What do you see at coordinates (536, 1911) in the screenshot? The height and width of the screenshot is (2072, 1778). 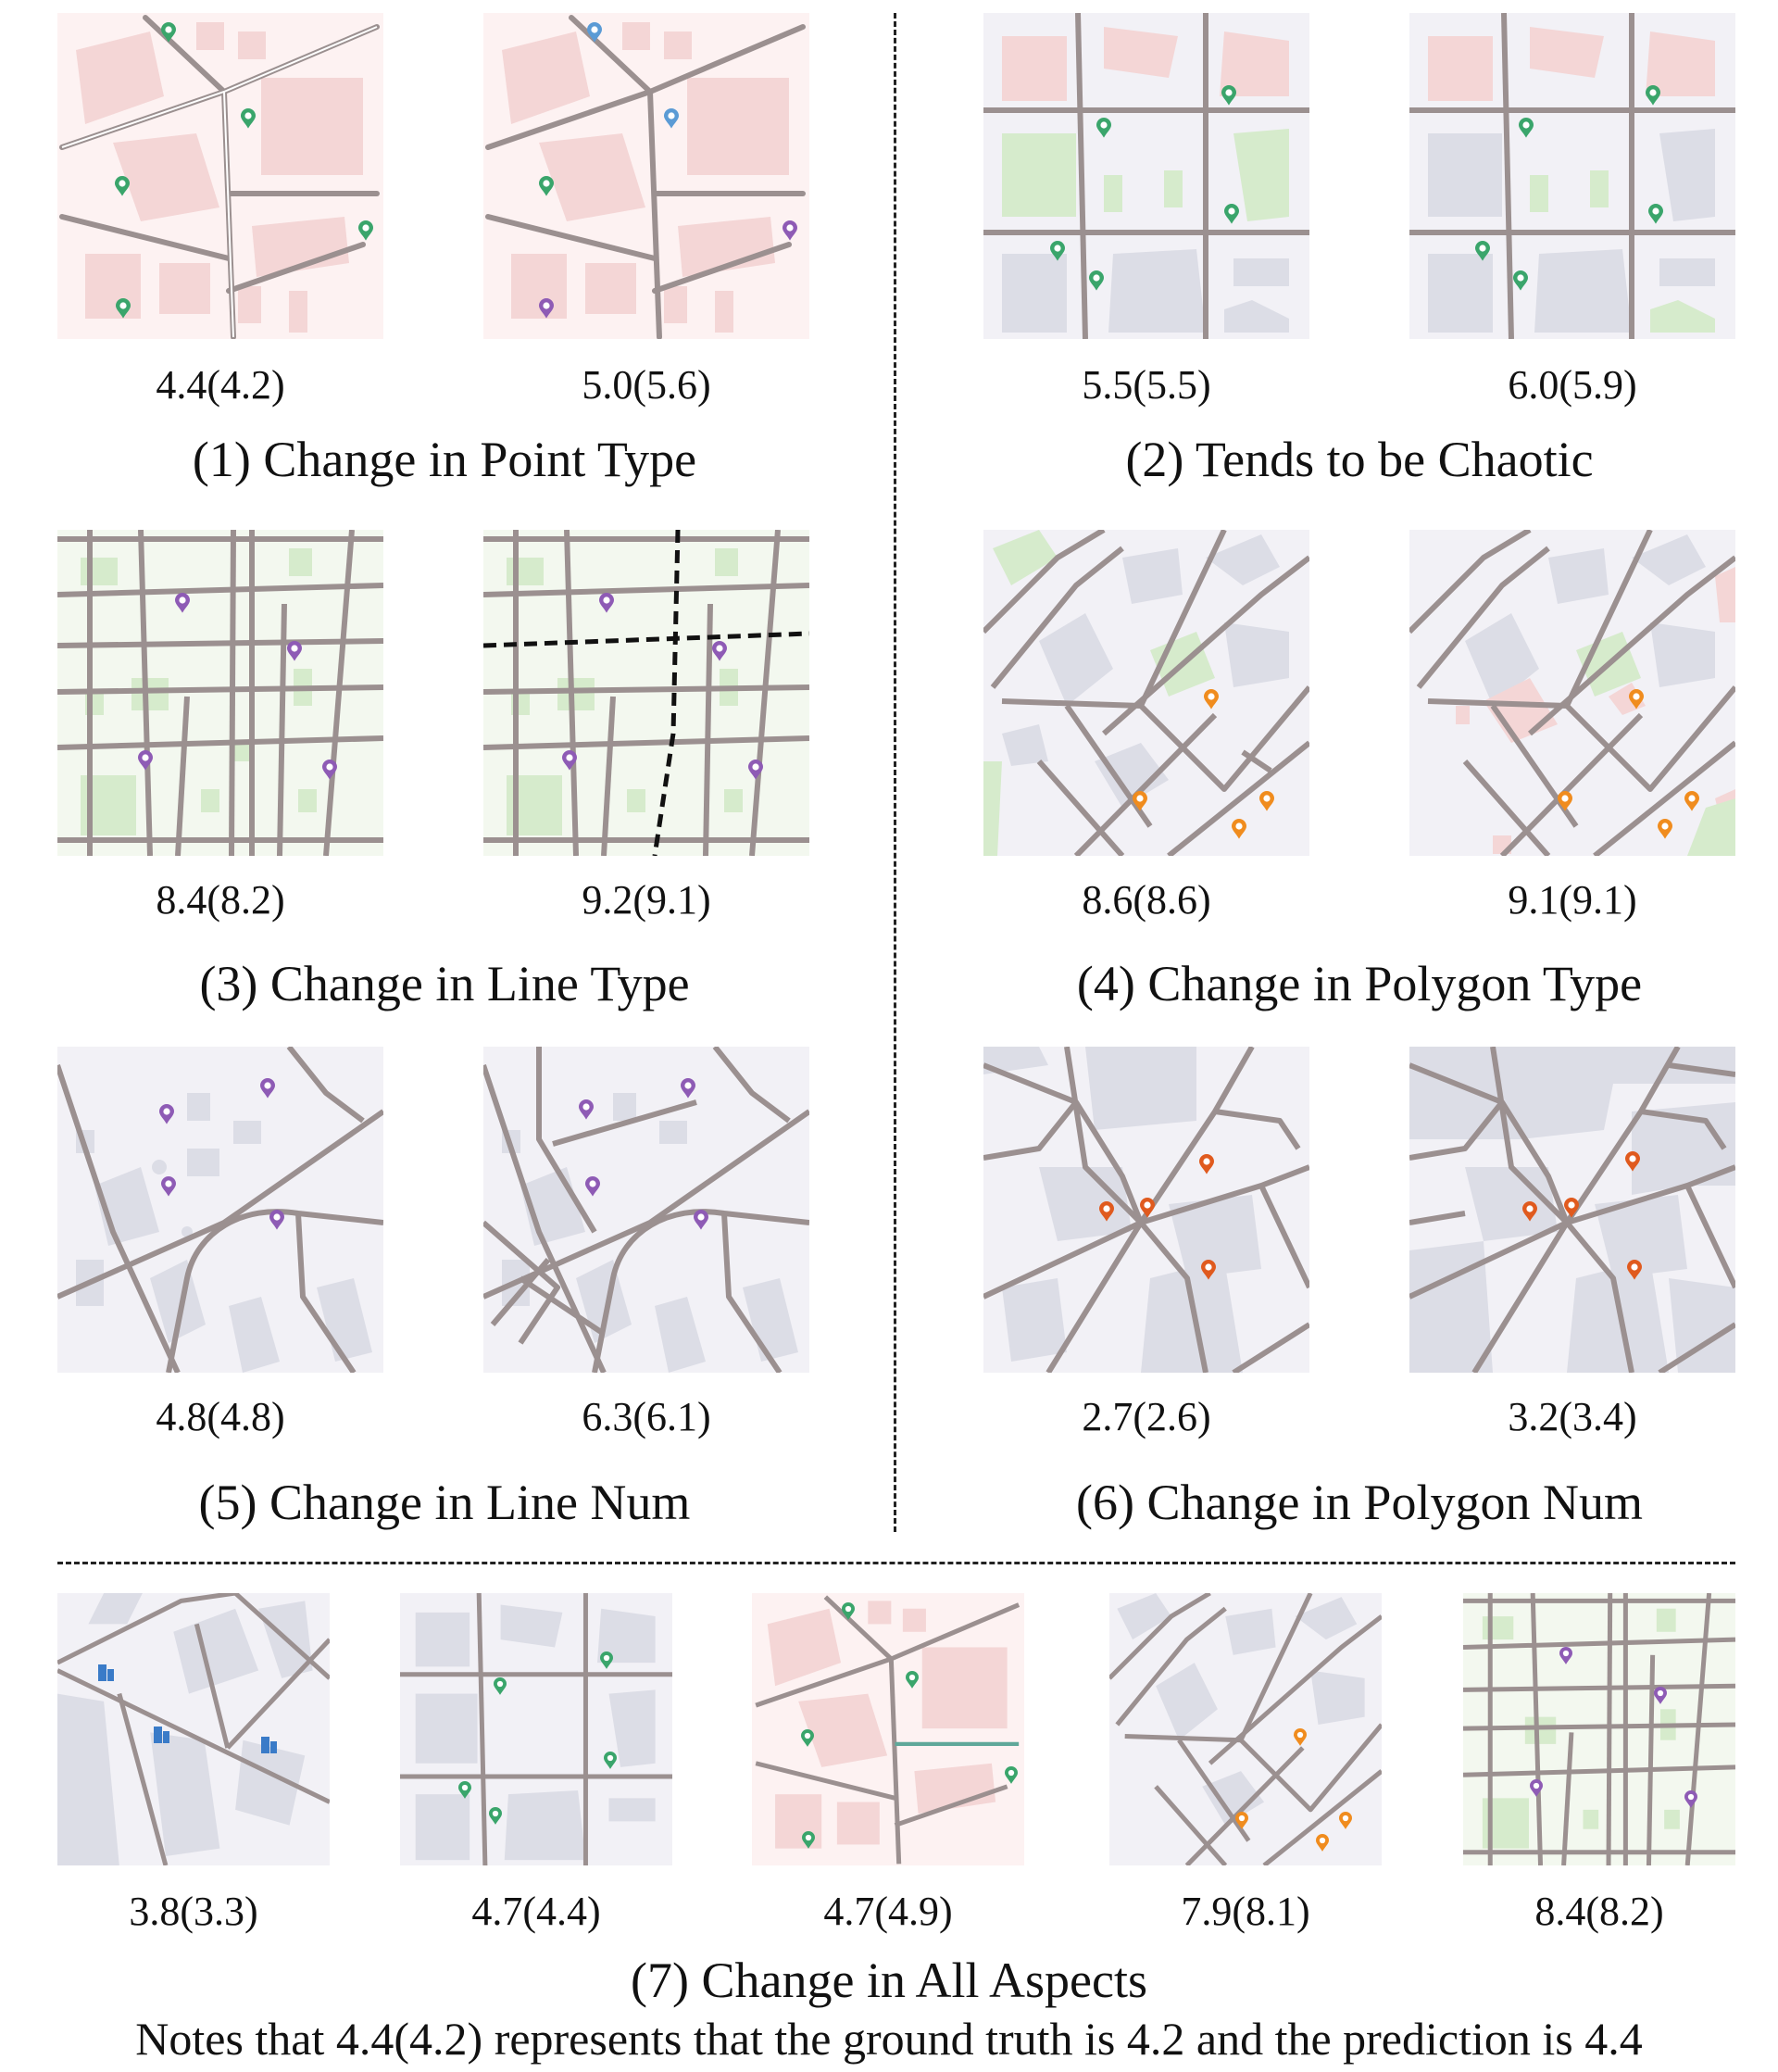 I see `score-7b: 4.7(4.4)` at bounding box center [536, 1911].